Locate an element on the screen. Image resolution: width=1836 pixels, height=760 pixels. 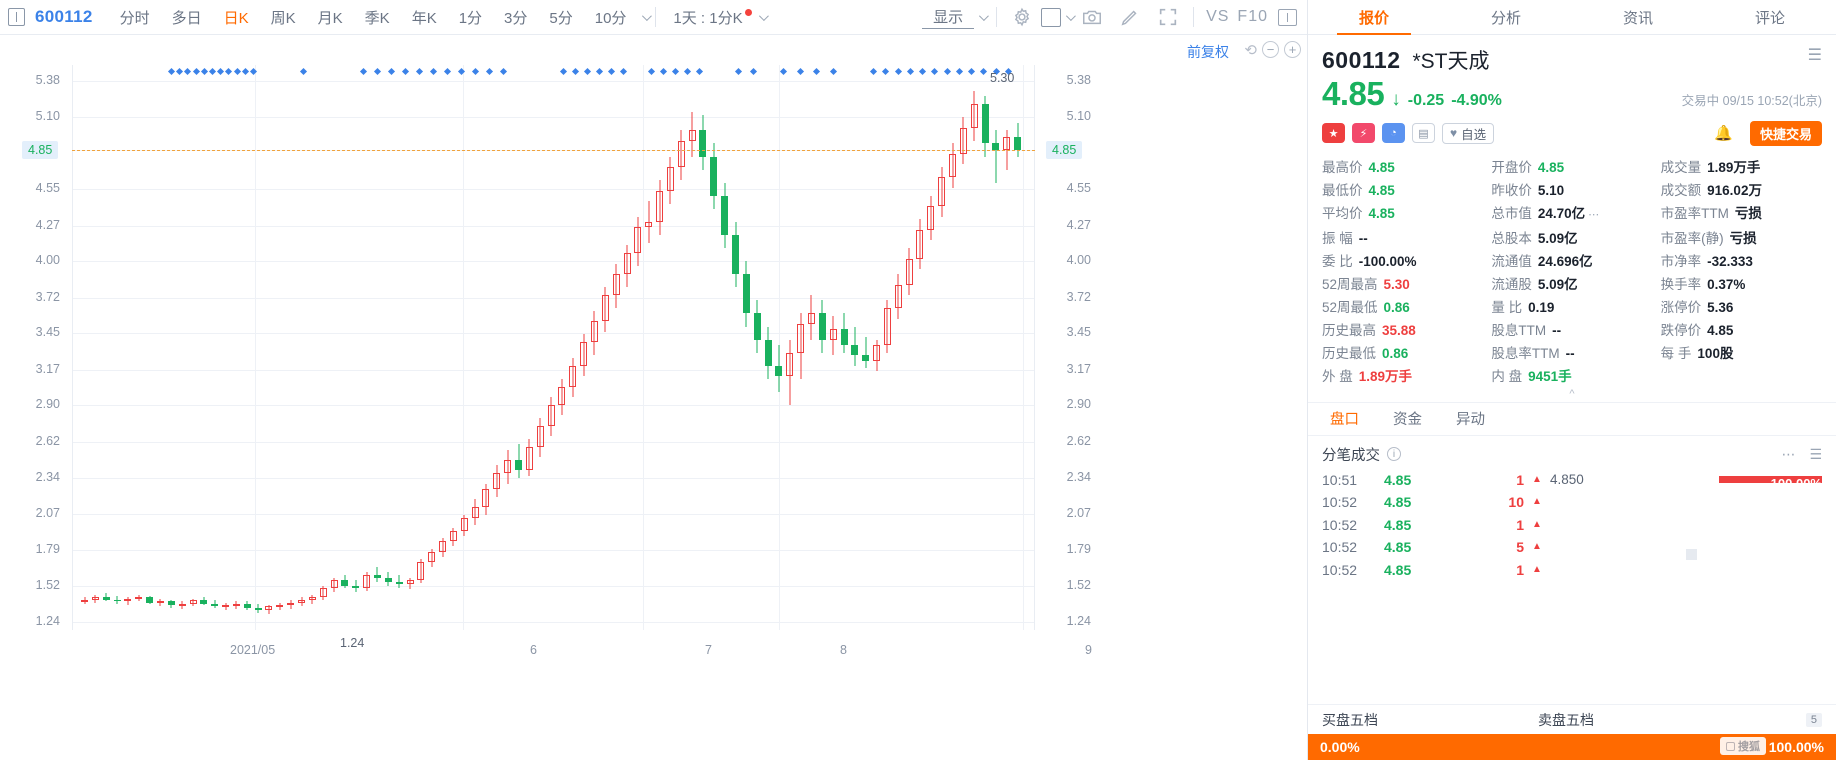
gridline is located at coordinates (553, 586).